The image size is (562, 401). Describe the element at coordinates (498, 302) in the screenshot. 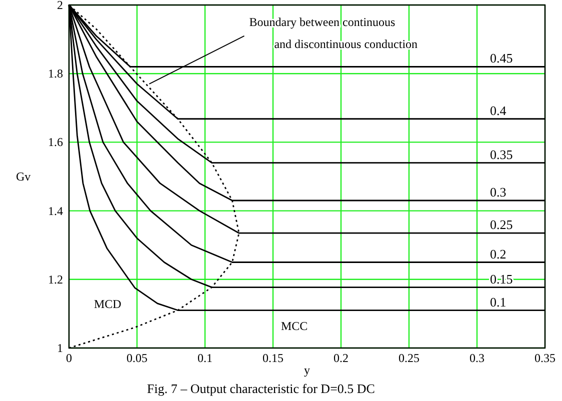

I see `series-label: 0.1` at that location.